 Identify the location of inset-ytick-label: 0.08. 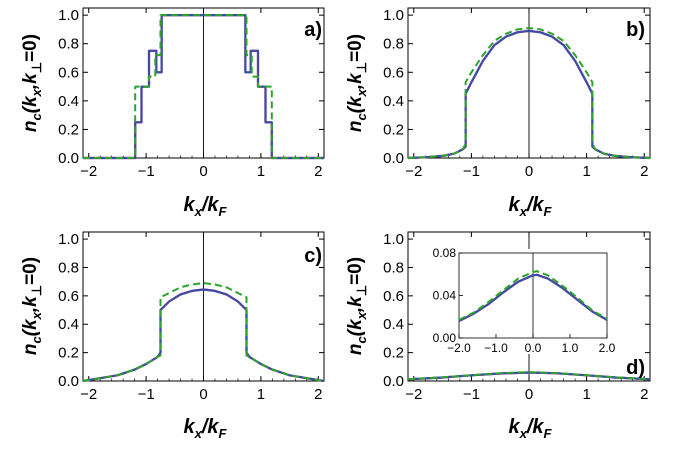
(445, 253).